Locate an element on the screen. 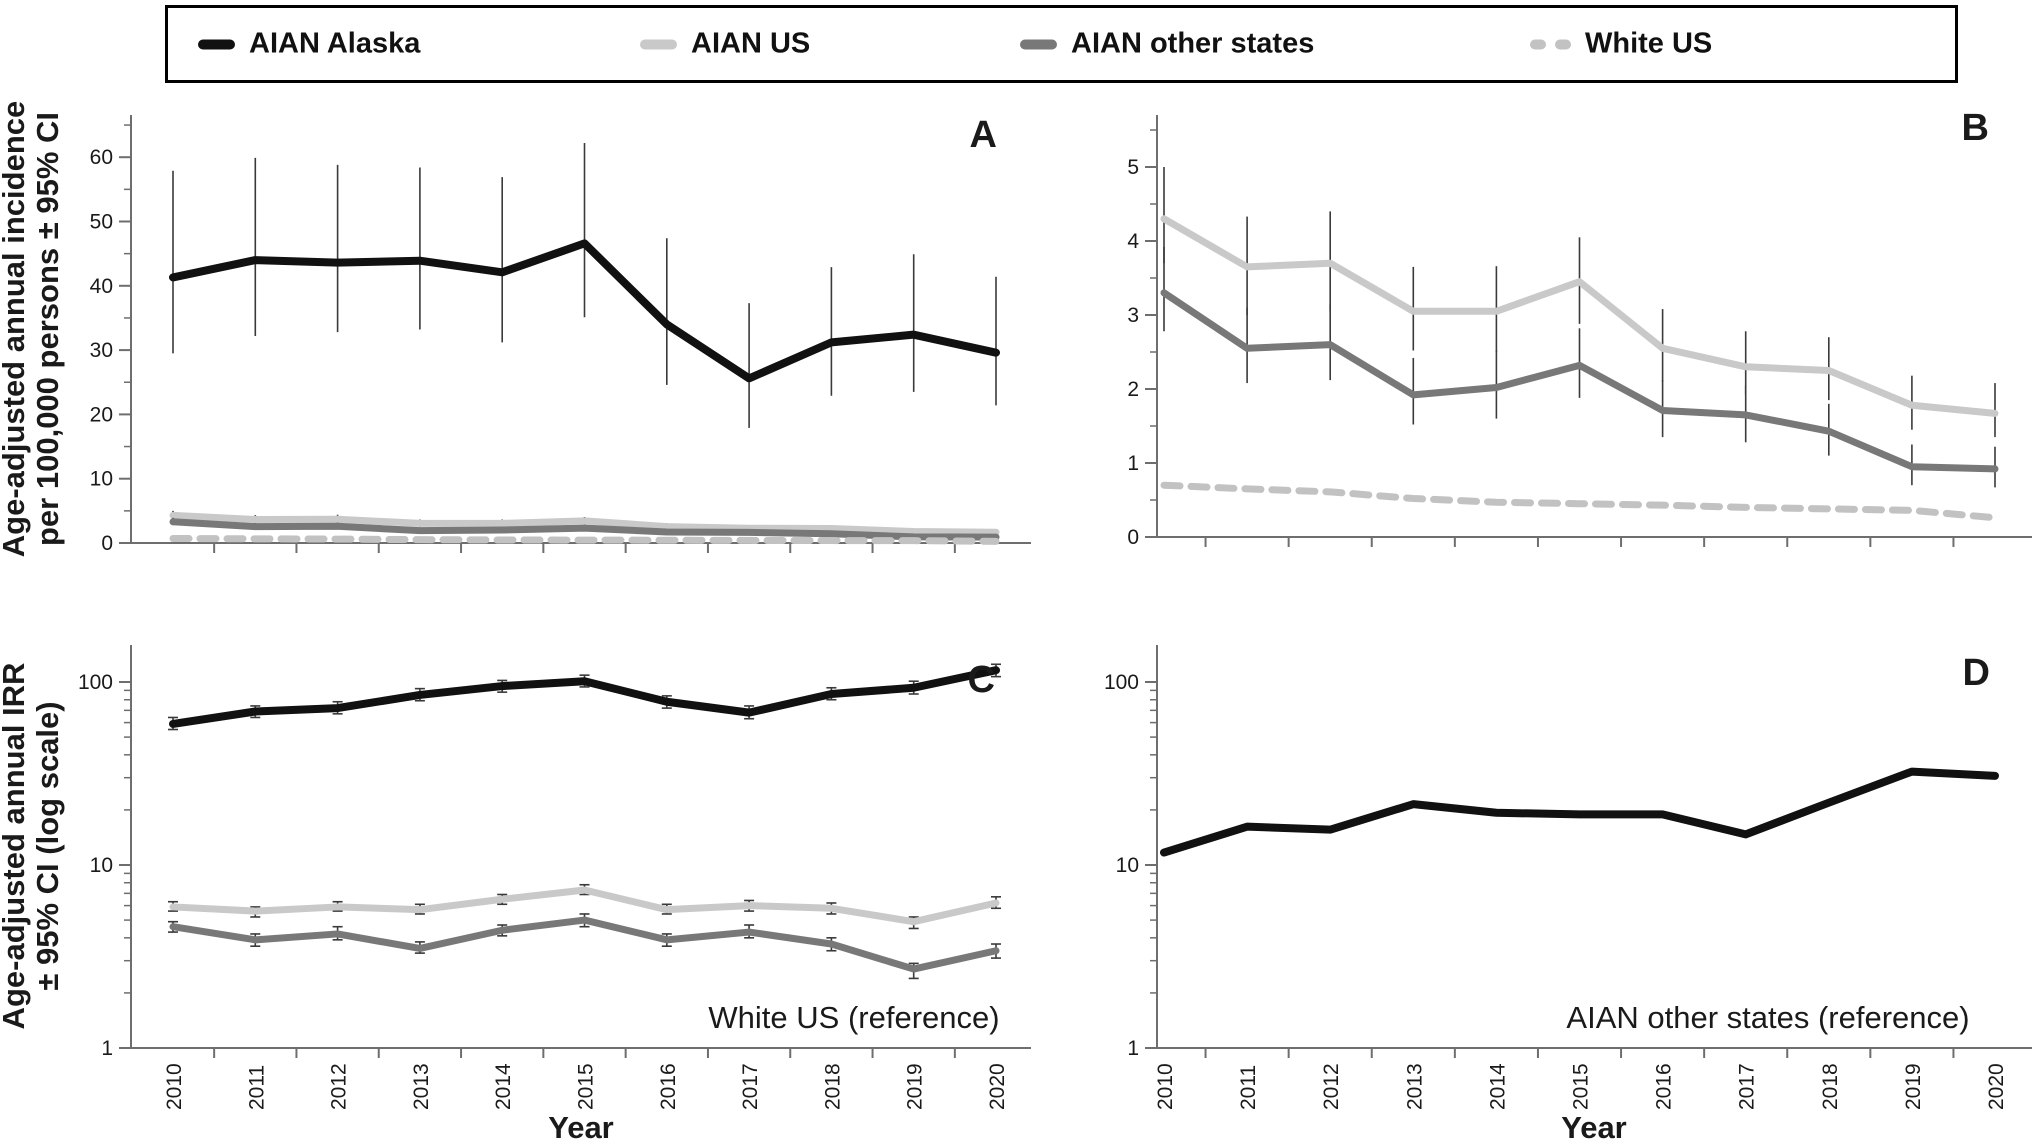 This screenshot has width=2042, height=1146. y-tick-label: 20 is located at coordinates (101, 414).